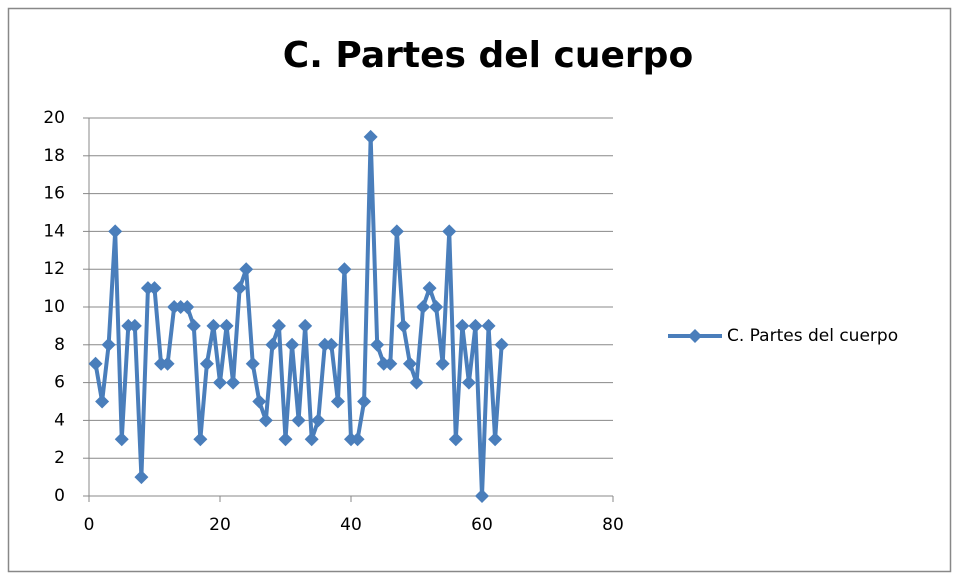 The image size is (958, 580). What do you see at coordinates (54, 118) in the screenshot?
I see `y-tick-label: 20` at bounding box center [54, 118].